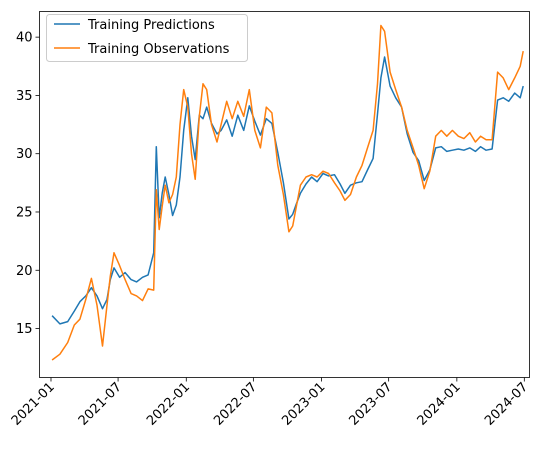  What do you see at coordinates (151, 25) in the screenshot?
I see `legend-label-training-predictions: Training Predictions` at bounding box center [151, 25].